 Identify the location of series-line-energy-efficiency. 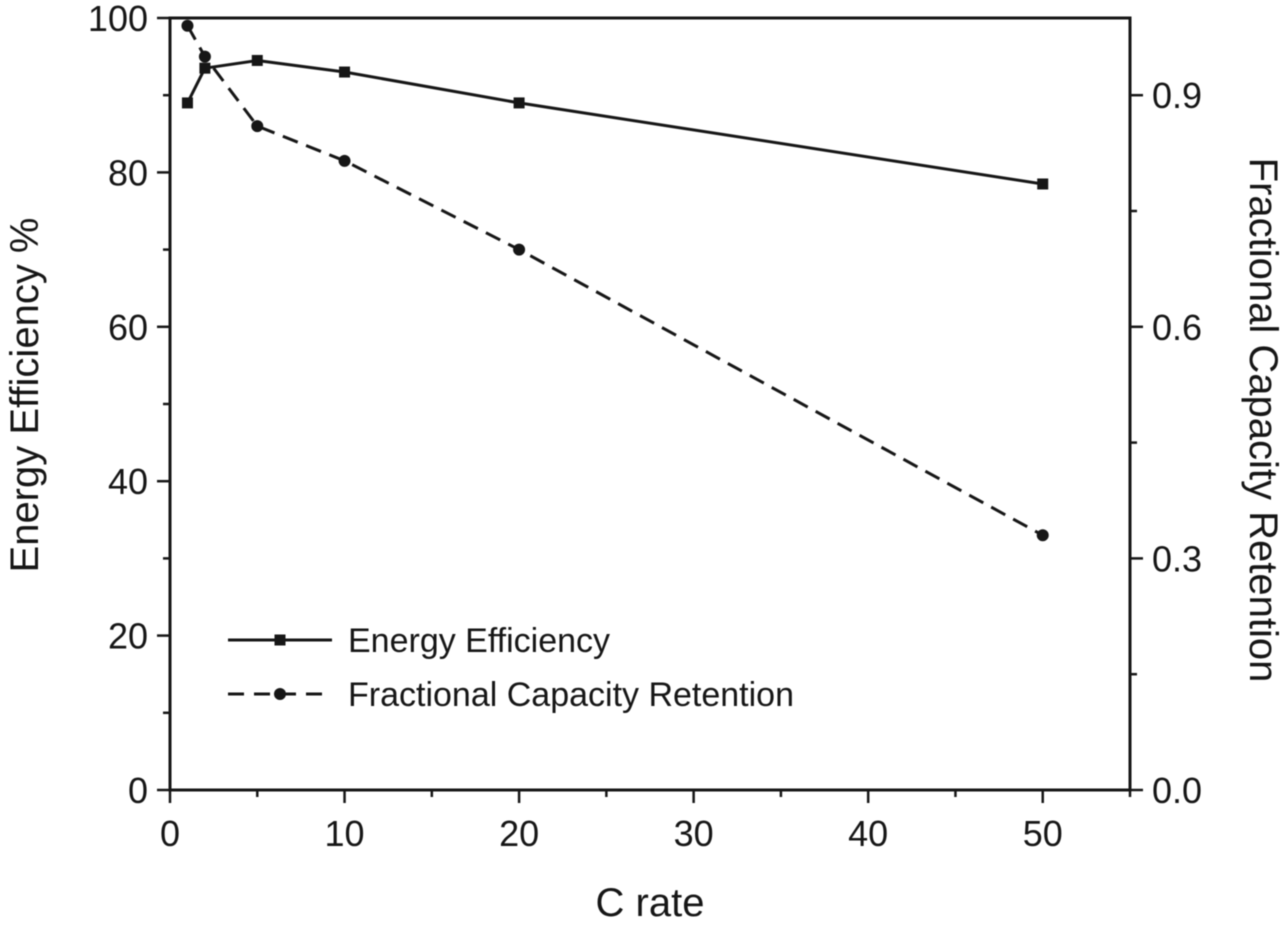
(614, 122).